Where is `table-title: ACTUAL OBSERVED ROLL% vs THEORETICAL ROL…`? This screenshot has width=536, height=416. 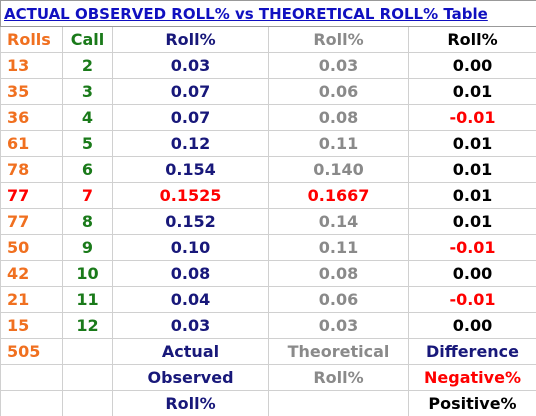 table-title: ACTUAL OBSERVED ROLL% vs THEORETICAL ROL… is located at coordinates (268, 13).